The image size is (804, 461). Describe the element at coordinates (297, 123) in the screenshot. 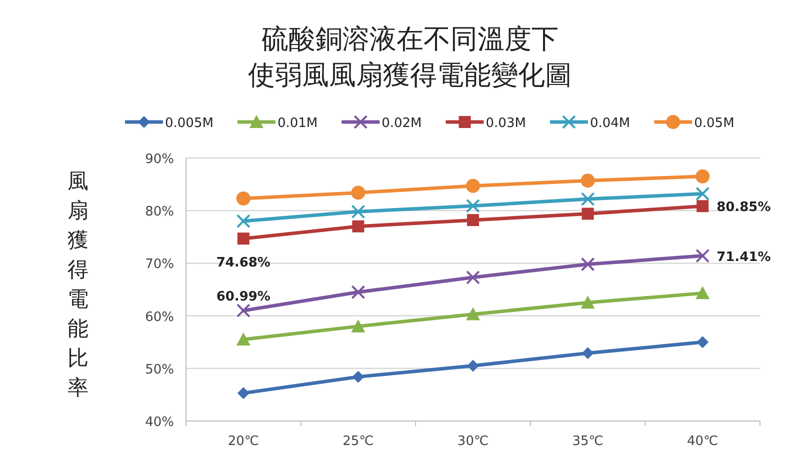

I see `legend-label: 0.01M` at that location.